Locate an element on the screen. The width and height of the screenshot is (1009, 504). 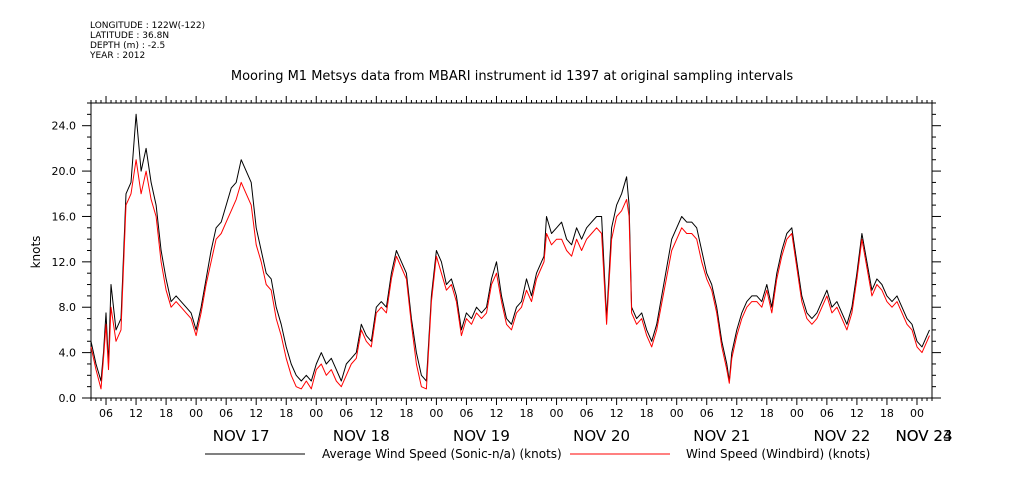
y-axis-label: knots is located at coordinates (36, 252).